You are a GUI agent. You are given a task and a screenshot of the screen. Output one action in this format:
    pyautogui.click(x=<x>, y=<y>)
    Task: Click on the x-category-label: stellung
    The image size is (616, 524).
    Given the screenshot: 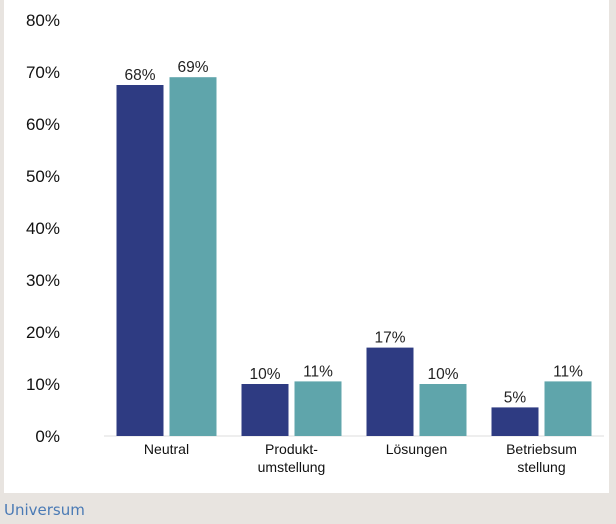 What is the action you would take?
    pyautogui.click(x=541, y=467)
    